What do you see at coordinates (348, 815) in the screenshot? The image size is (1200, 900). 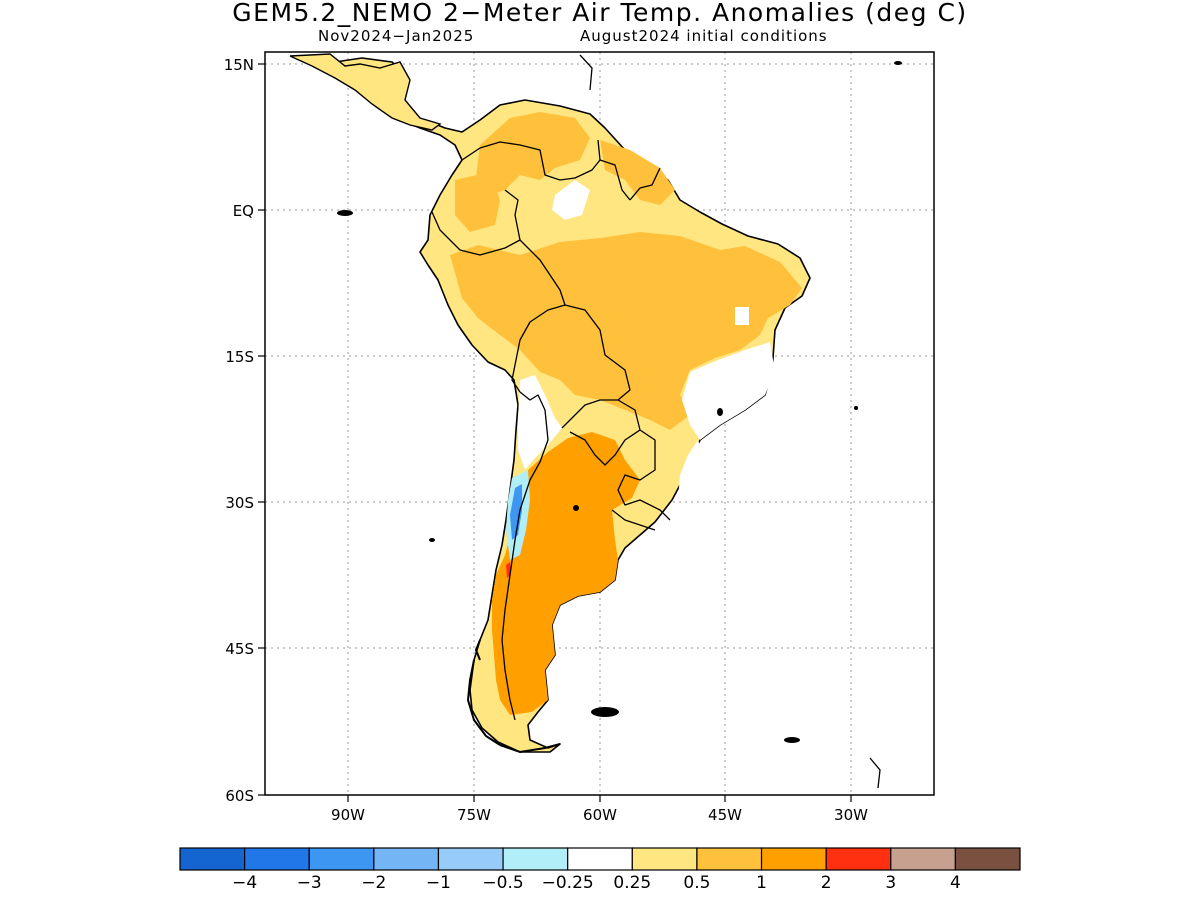 I see `lon-label: 90W` at bounding box center [348, 815].